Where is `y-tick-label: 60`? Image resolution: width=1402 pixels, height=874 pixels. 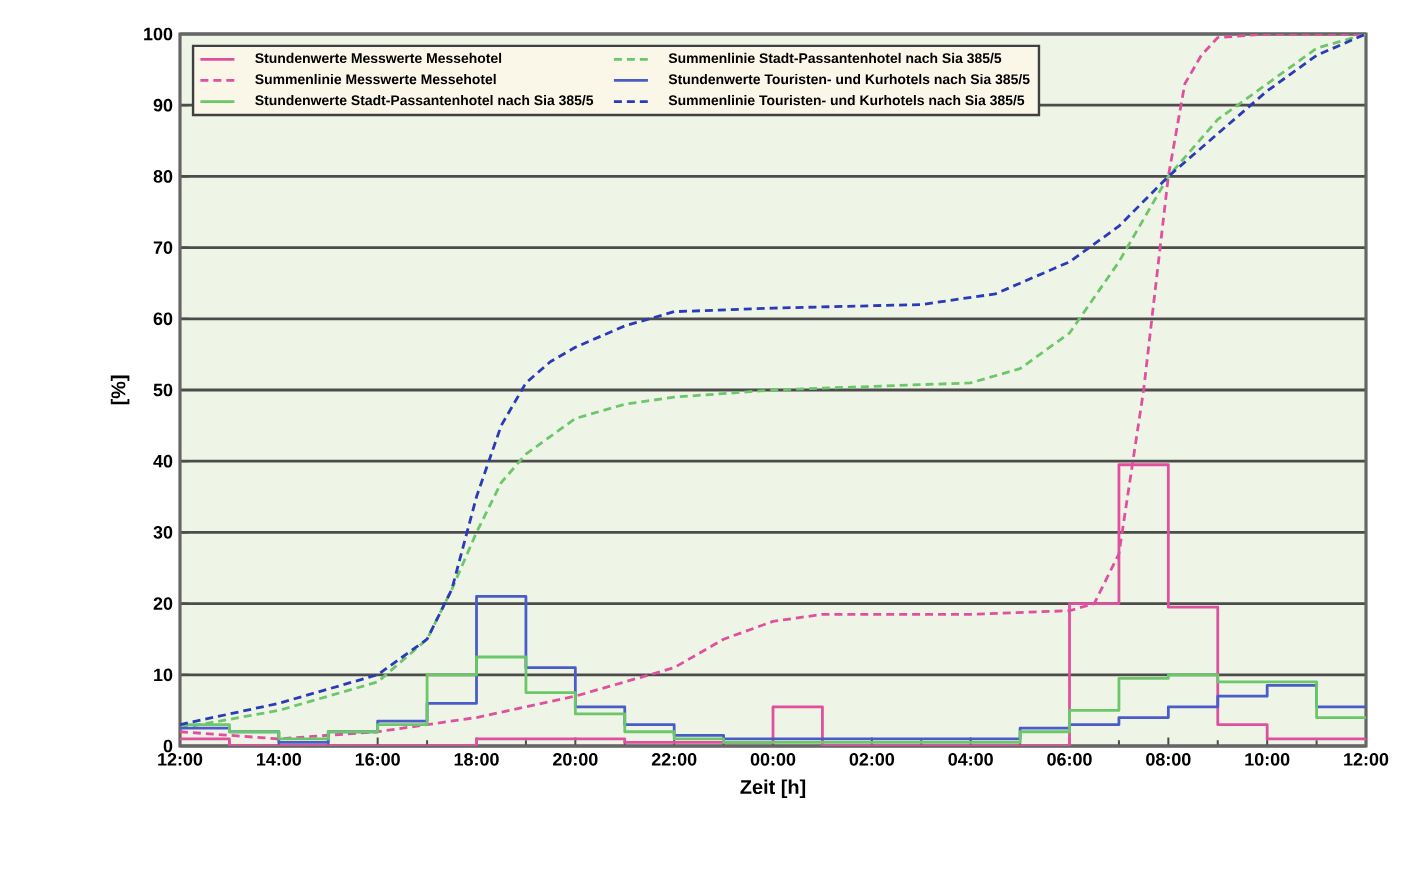
y-tick-label: 60 is located at coordinates (163, 319).